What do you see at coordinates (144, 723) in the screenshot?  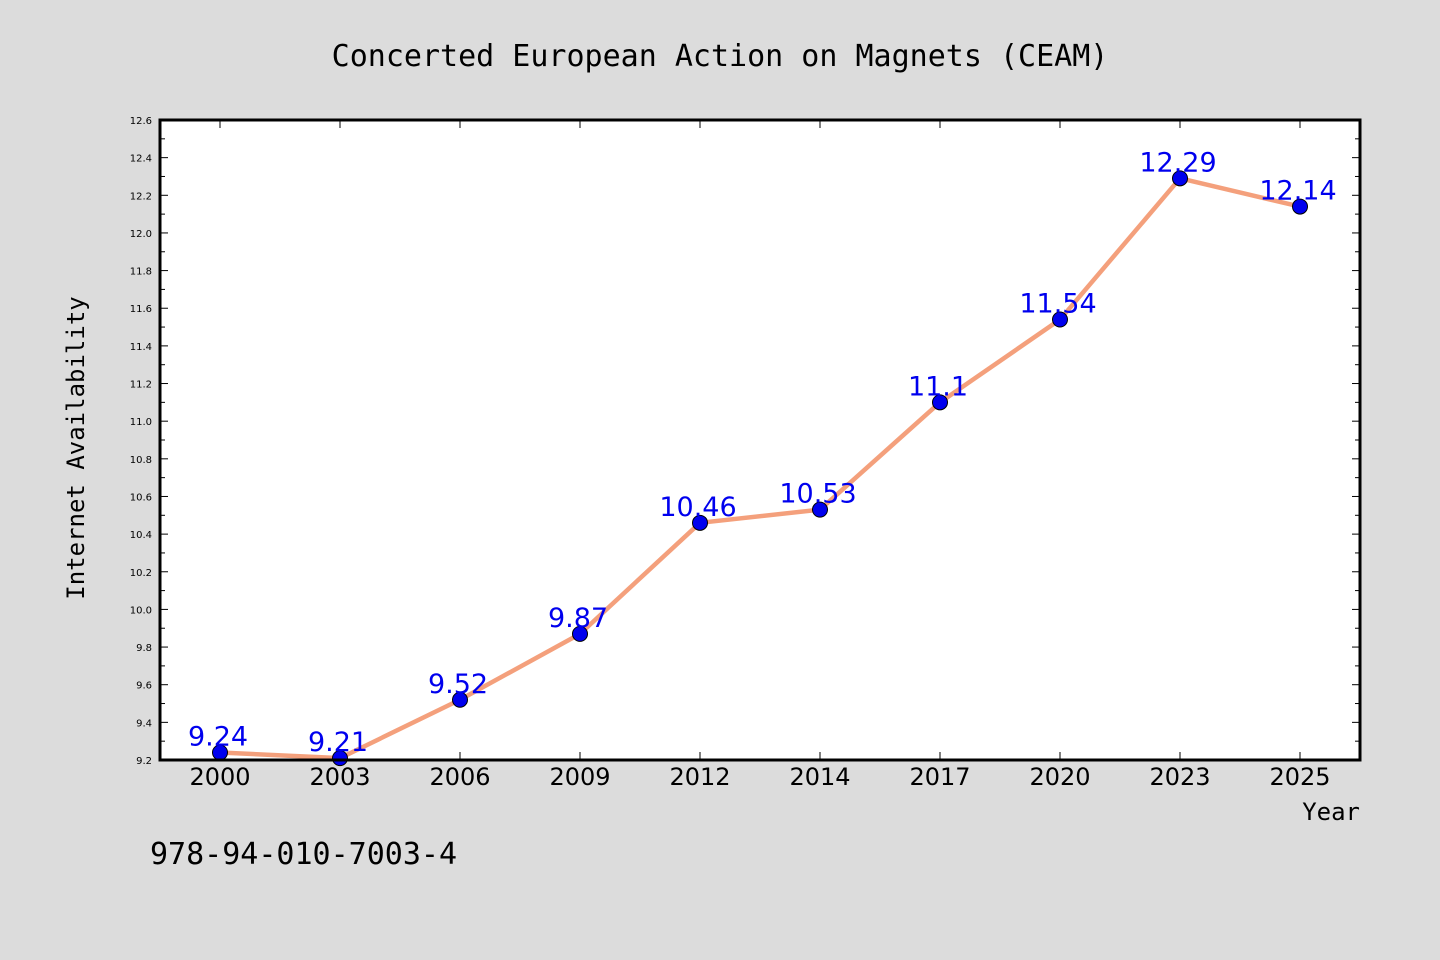 I see `y-tick-label: 9.4` at bounding box center [144, 723].